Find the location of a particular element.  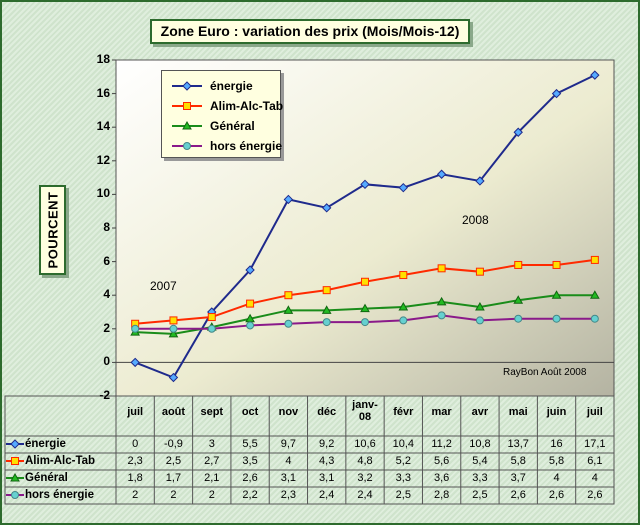

table-cell: 9,7 is located at coordinates (288, 444).